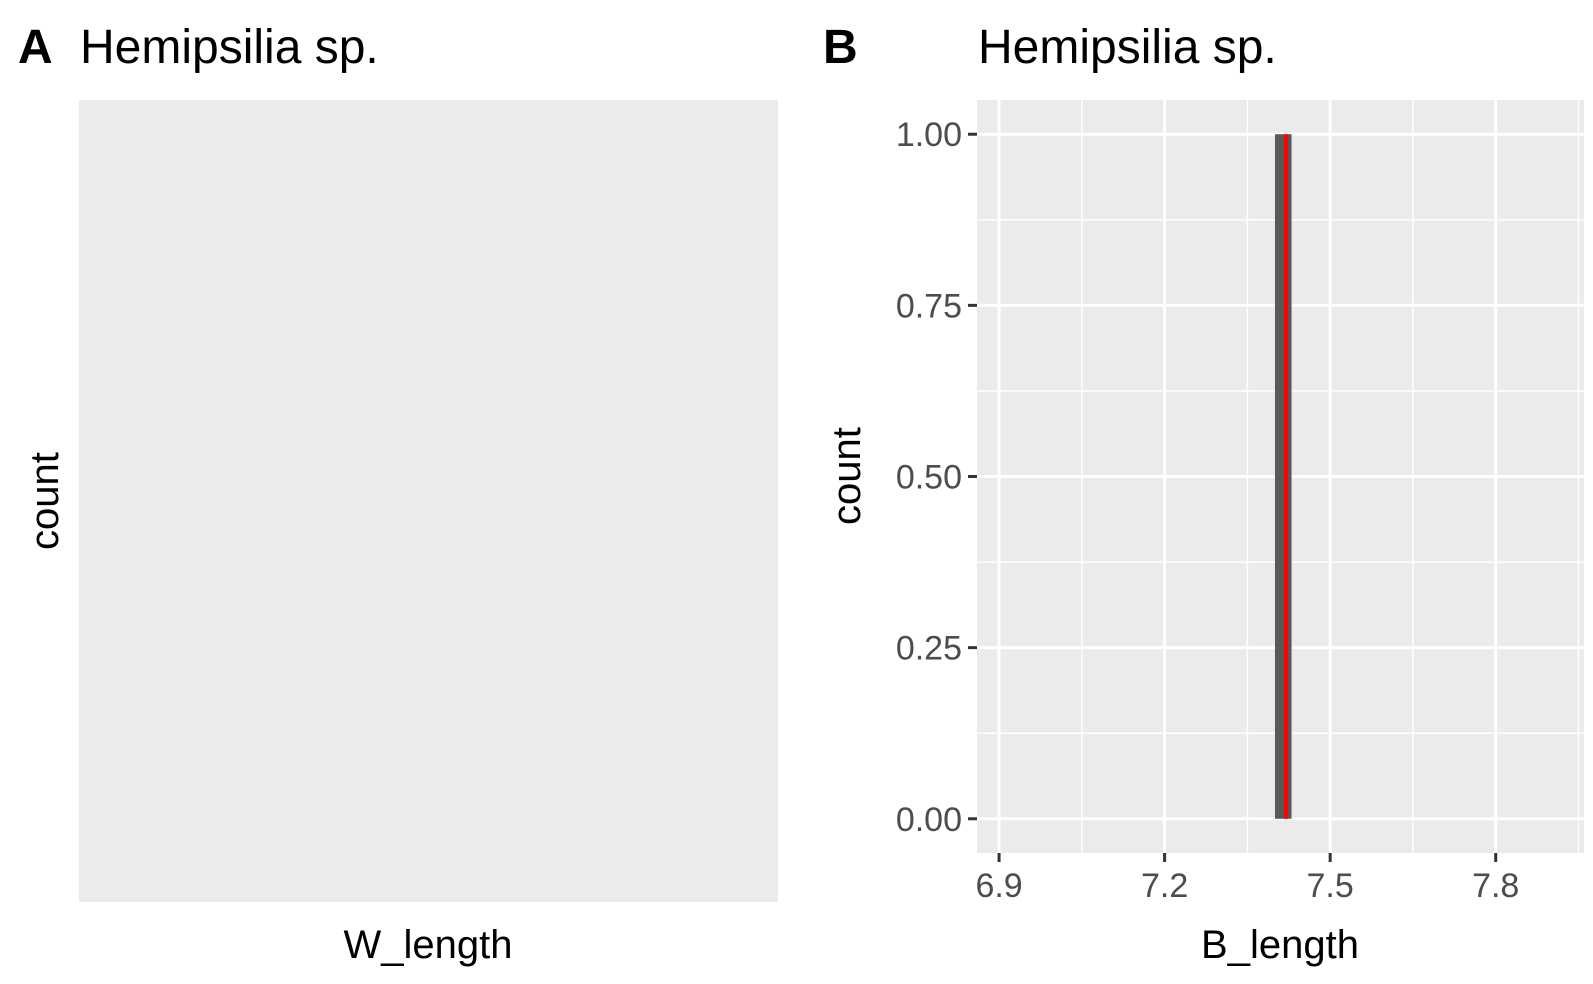  What do you see at coordinates (1127, 47) in the screenshot?
I see `panel-b-title: Hemipsilia sp.` at bounding box center [1127, 47].